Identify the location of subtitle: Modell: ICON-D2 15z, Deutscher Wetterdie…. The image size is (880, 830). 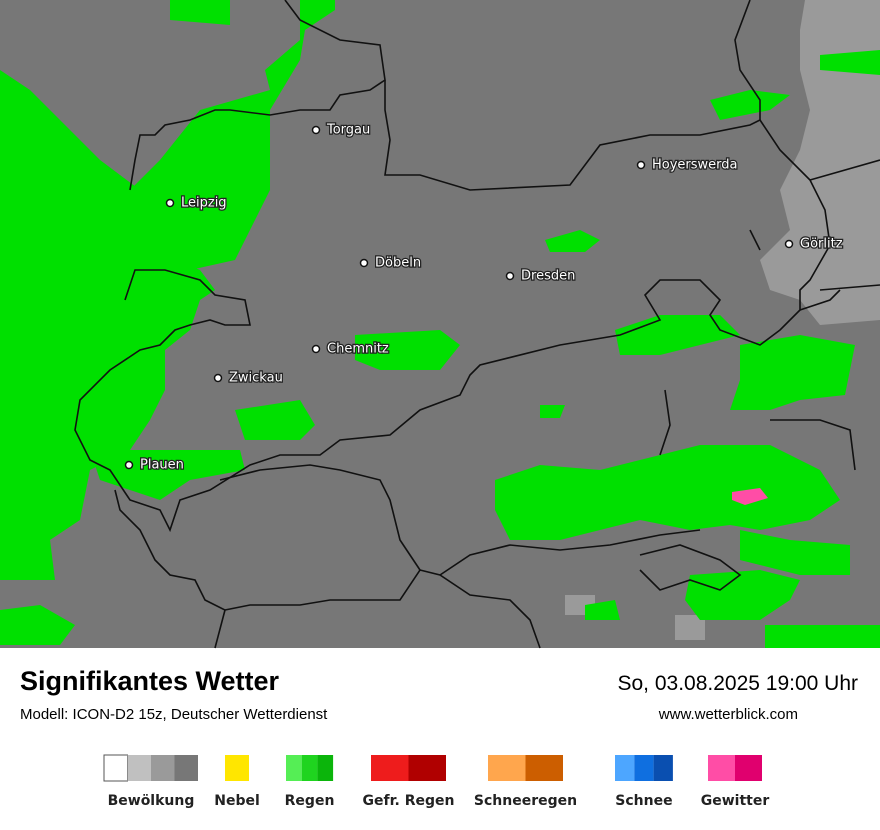
(174, 714).